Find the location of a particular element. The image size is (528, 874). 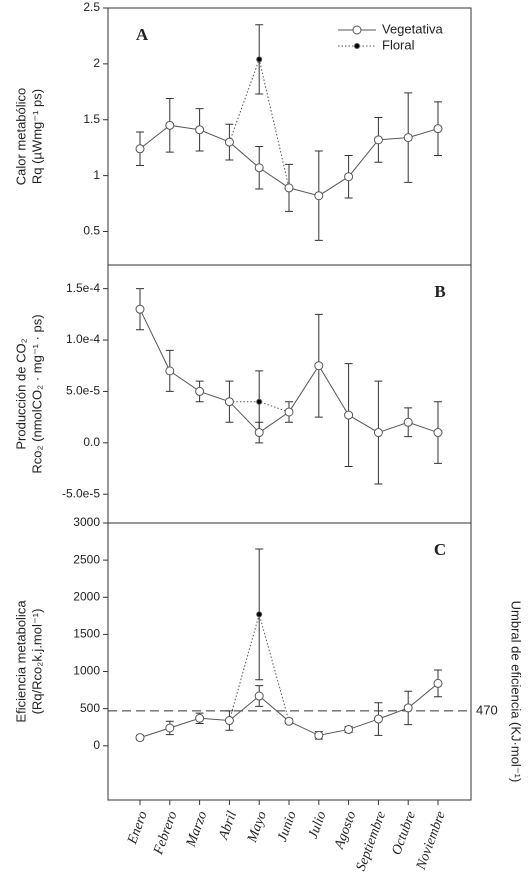

y-tick-label: 0.0 is located at coordinates (91, 442).